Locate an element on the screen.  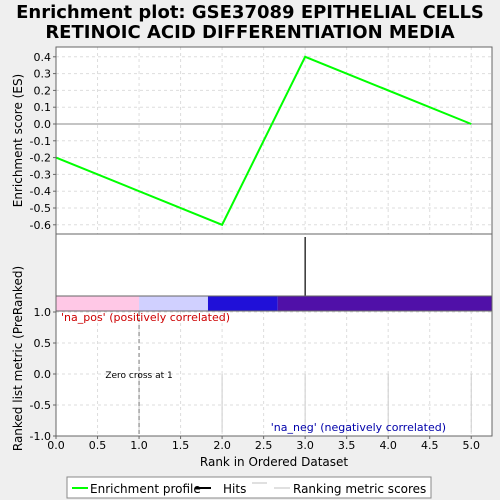
legend-label: Enrichment profile is located at coordinates (145, 489).